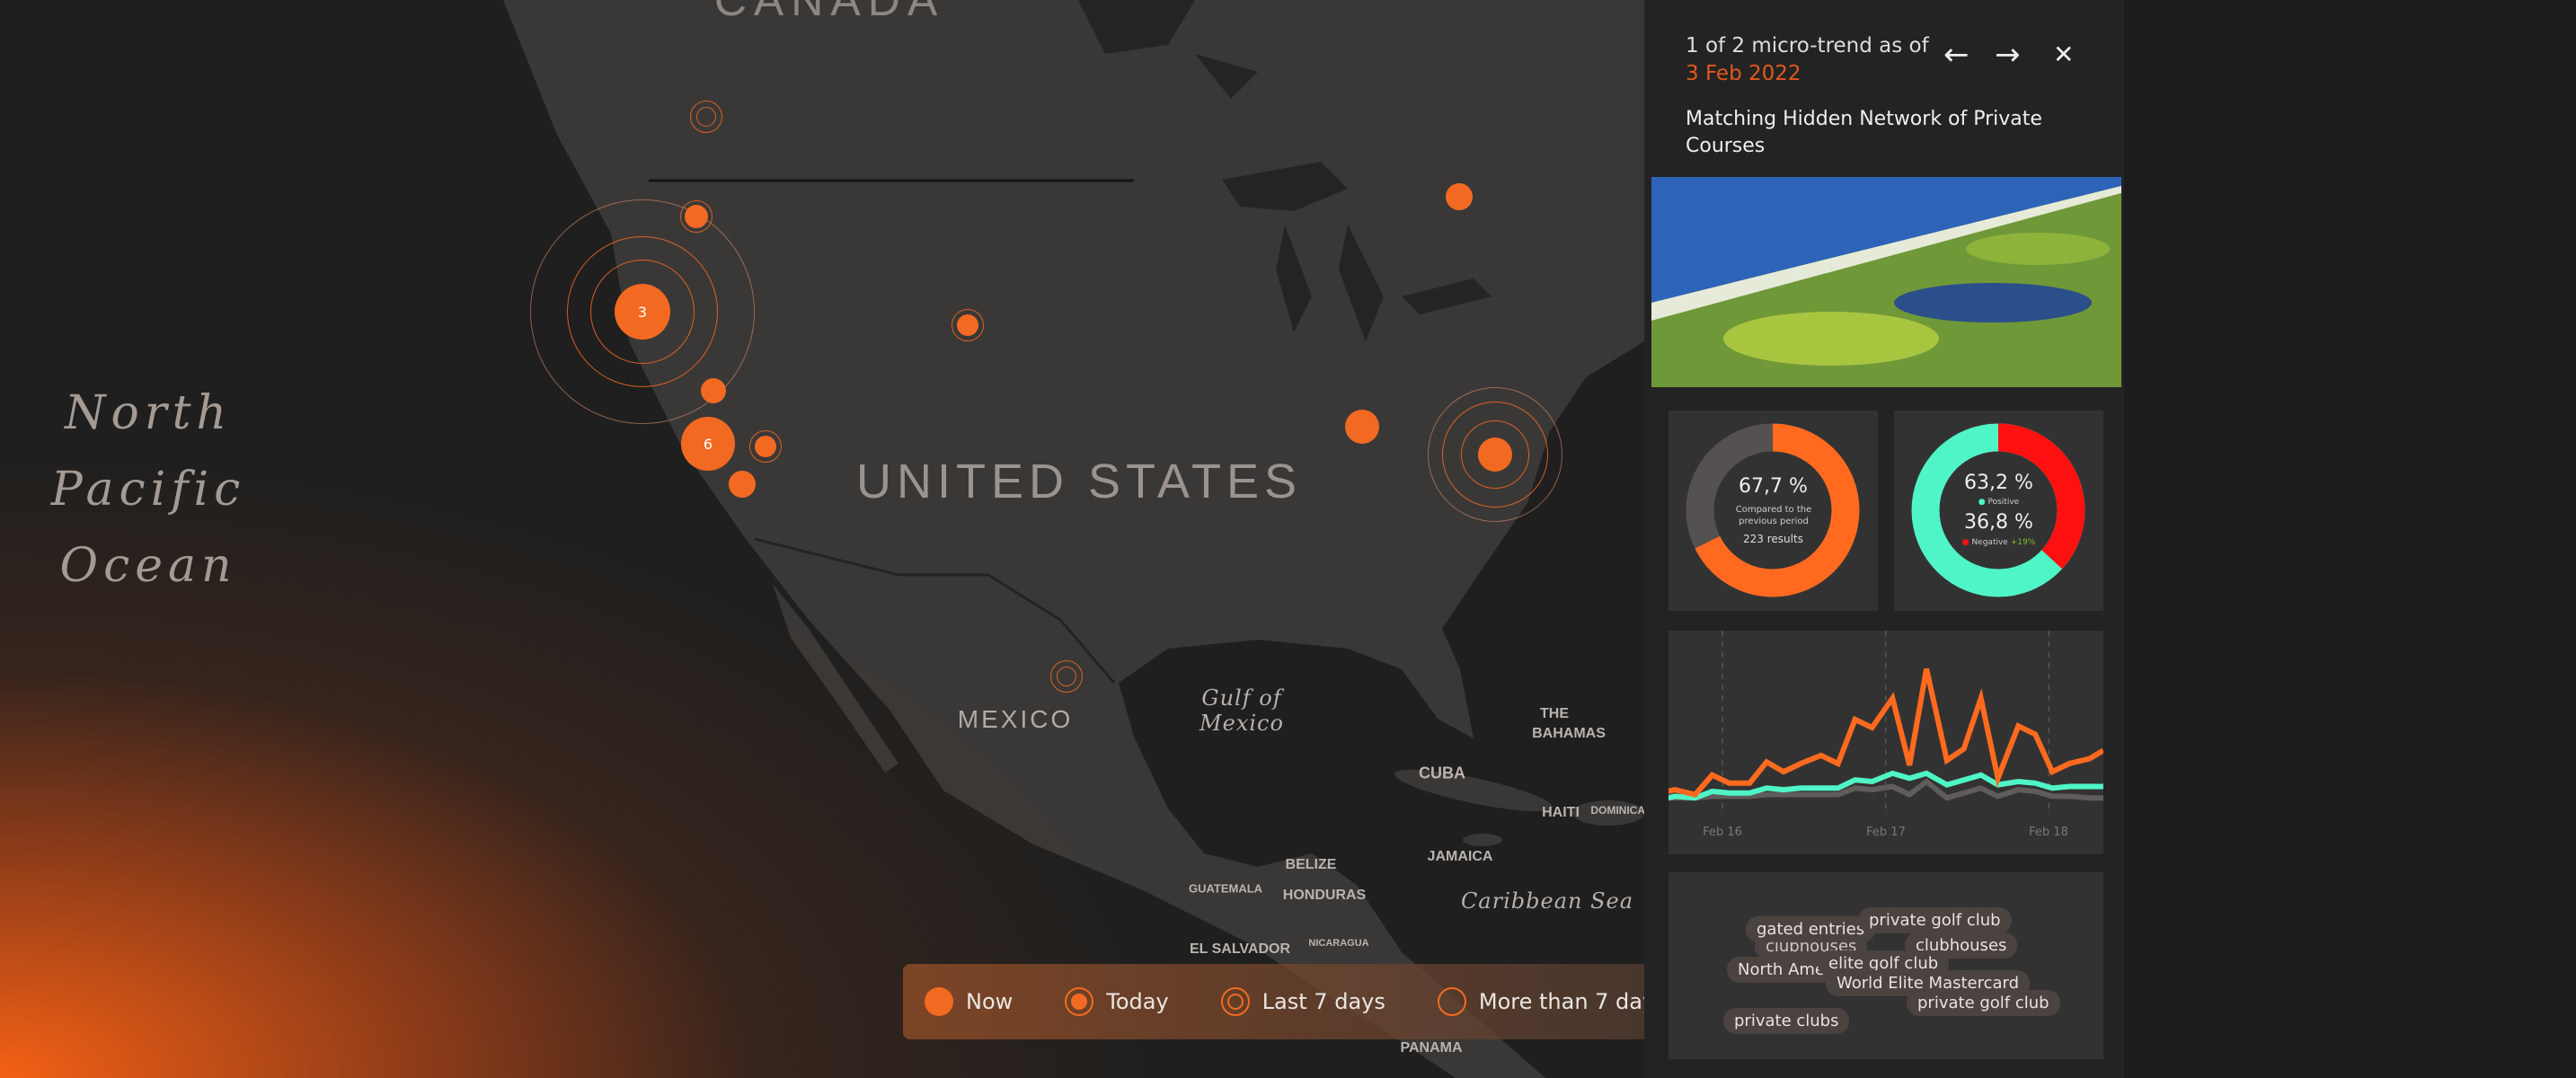  Describe the element at coordinates (1547, 901) in the screenshot. I see `label-caribbean-sea: Caribbean Sea` at that location.